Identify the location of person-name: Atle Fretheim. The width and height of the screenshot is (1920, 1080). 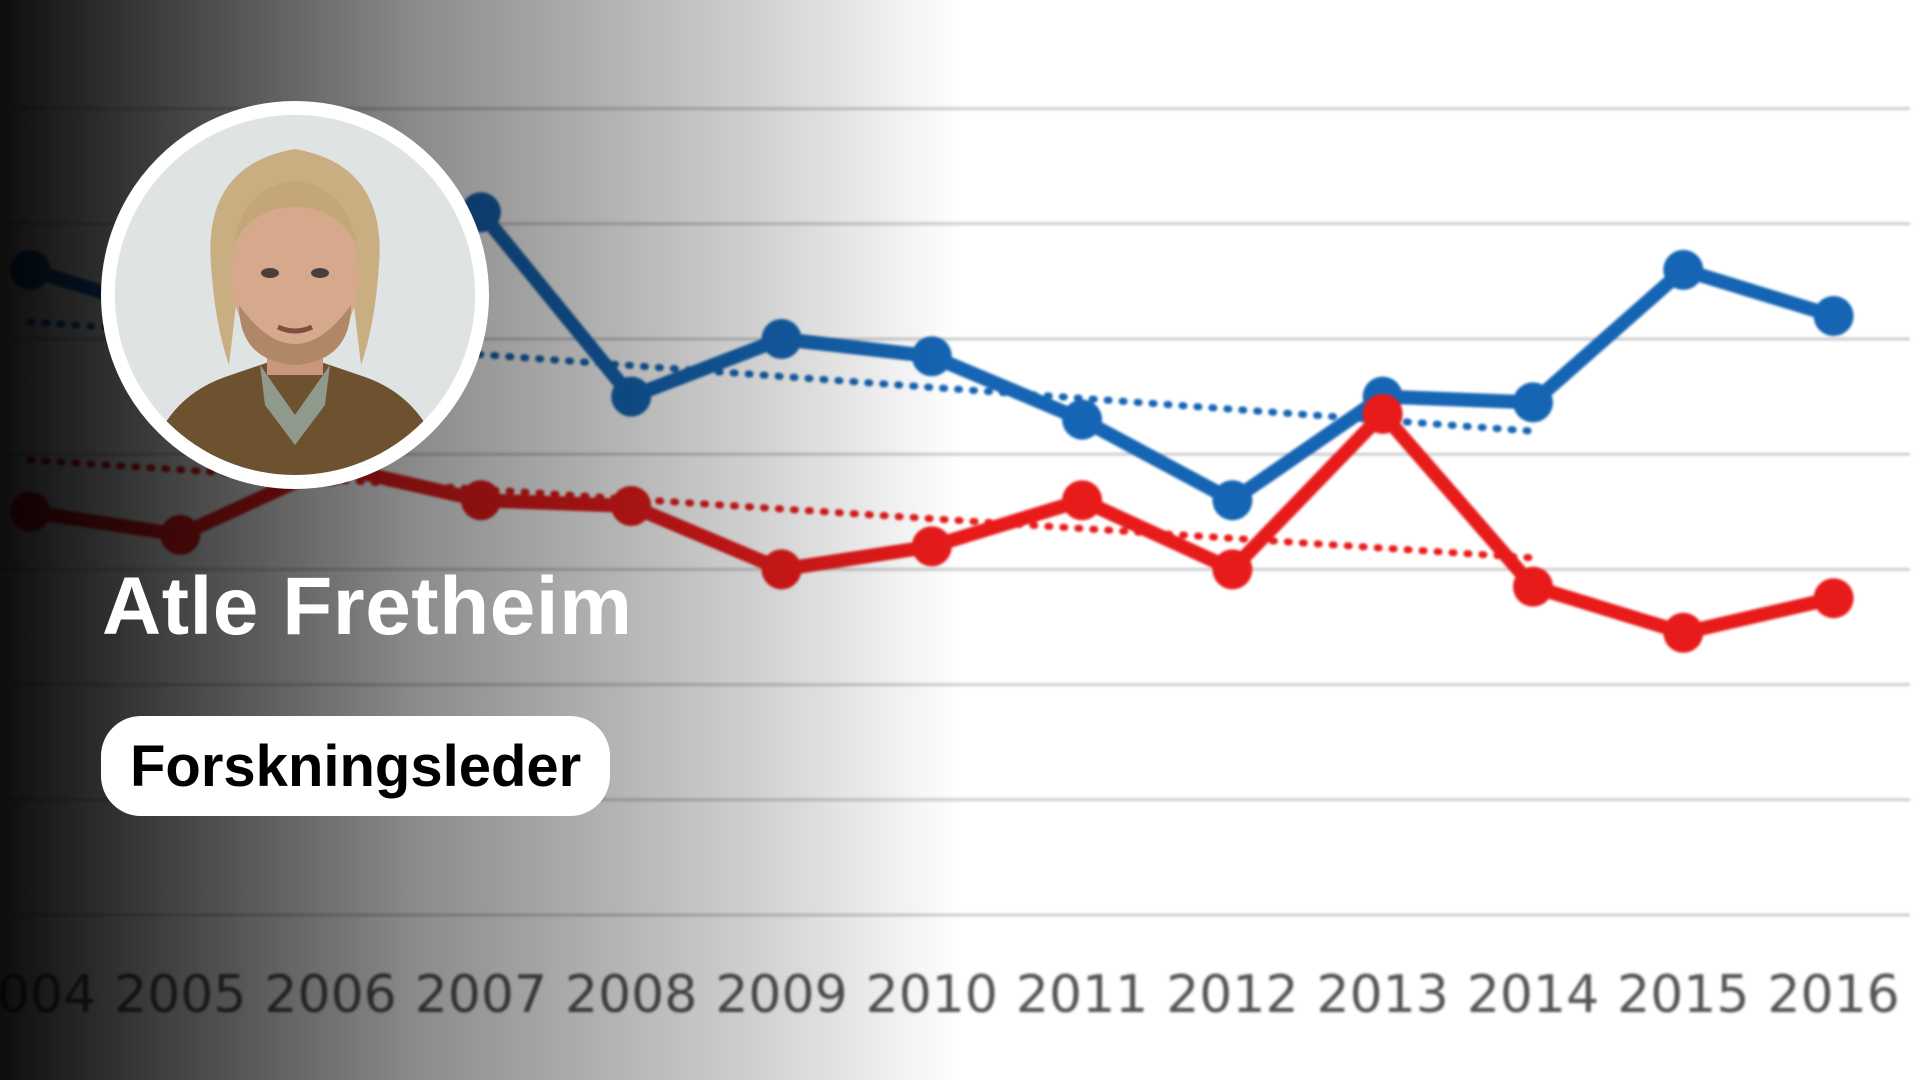
(367, 606).